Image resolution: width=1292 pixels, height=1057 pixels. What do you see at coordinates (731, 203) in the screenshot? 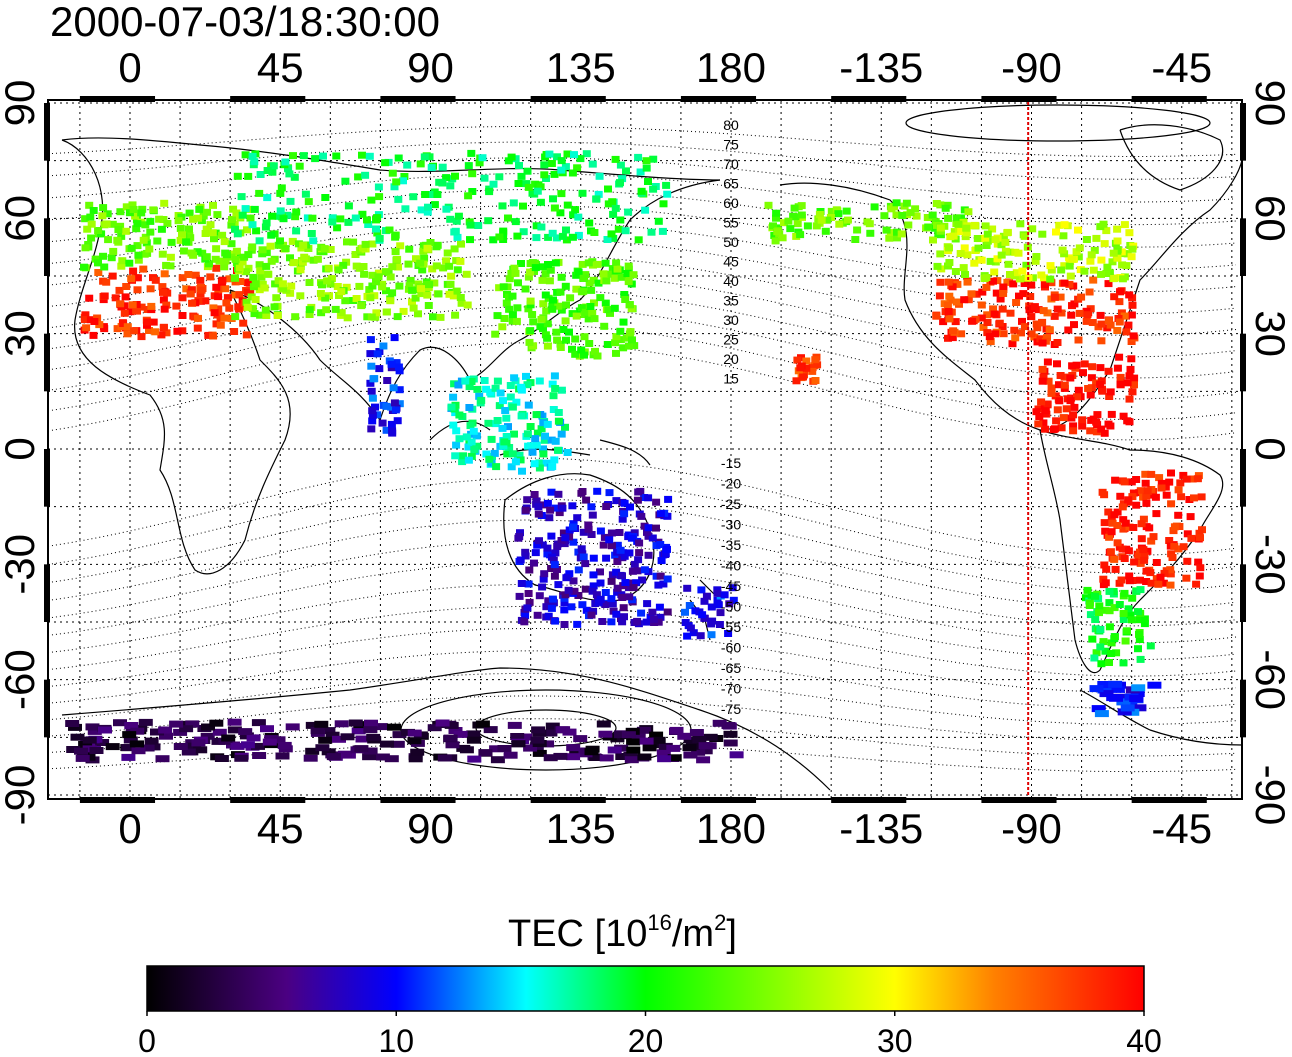
I see `mlat-label: 60` at bounding box center [731, 203].